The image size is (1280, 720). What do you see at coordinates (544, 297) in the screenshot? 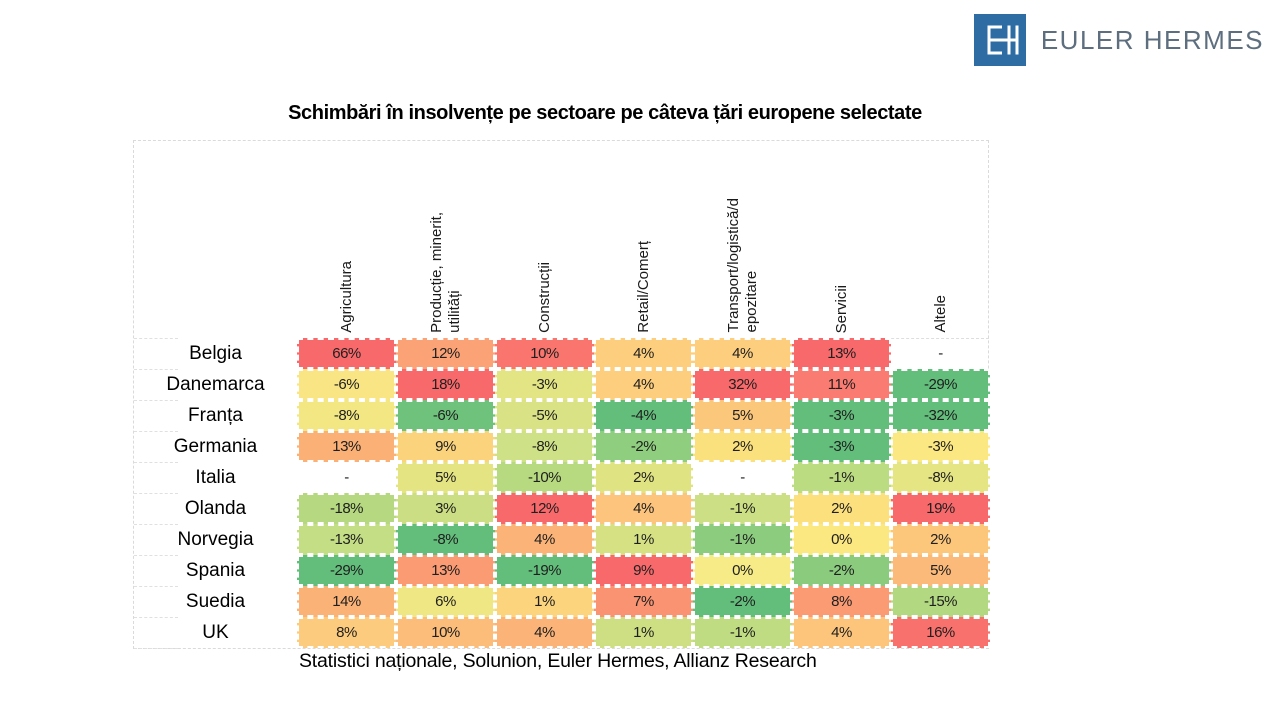
I see `column-header-label: Construcții` at bounding box center [544, 297].